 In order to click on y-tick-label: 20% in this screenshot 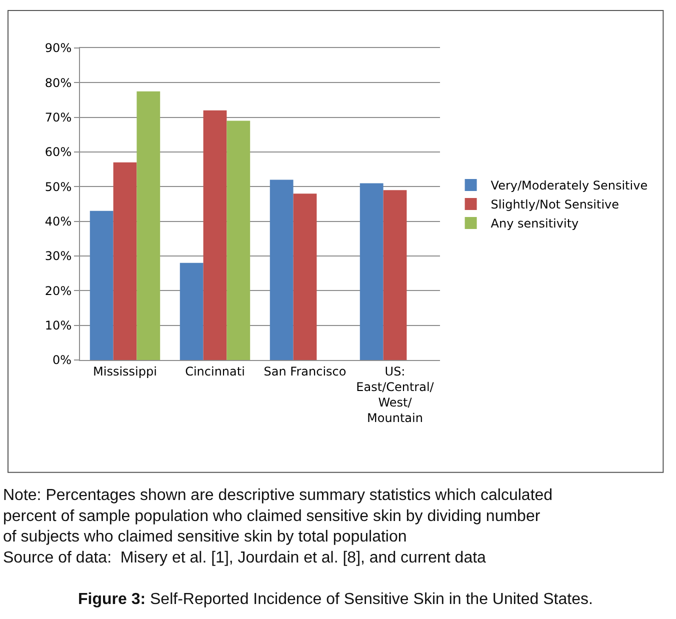, I will do `click(58, 291)`.